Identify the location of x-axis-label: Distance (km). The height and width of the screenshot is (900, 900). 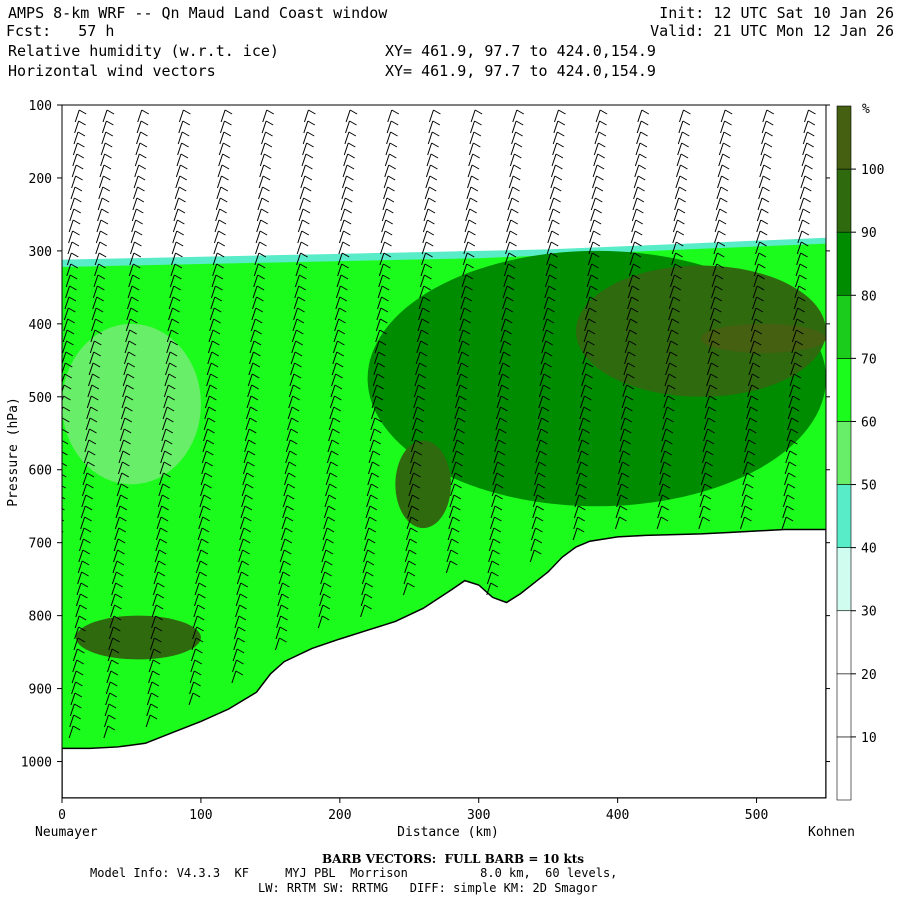
(448, 832).